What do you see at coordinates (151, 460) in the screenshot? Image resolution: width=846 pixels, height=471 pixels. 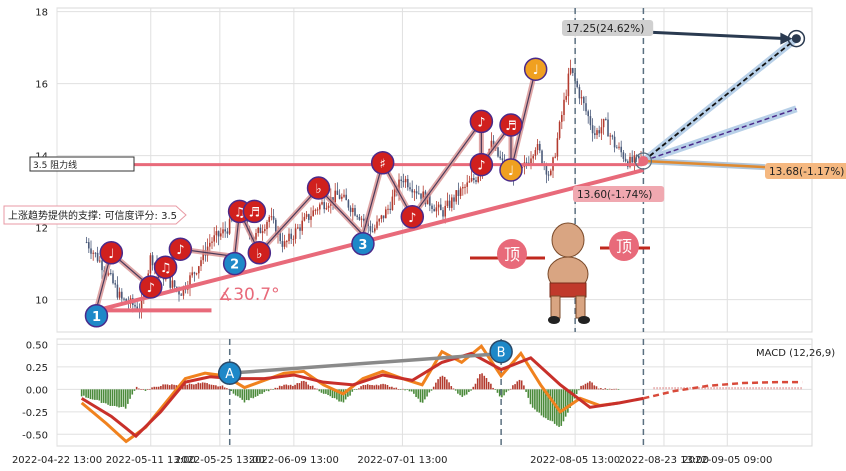 I see `x-tick-label: 2022-05-11 13:00` at bounding box center [151, 460].